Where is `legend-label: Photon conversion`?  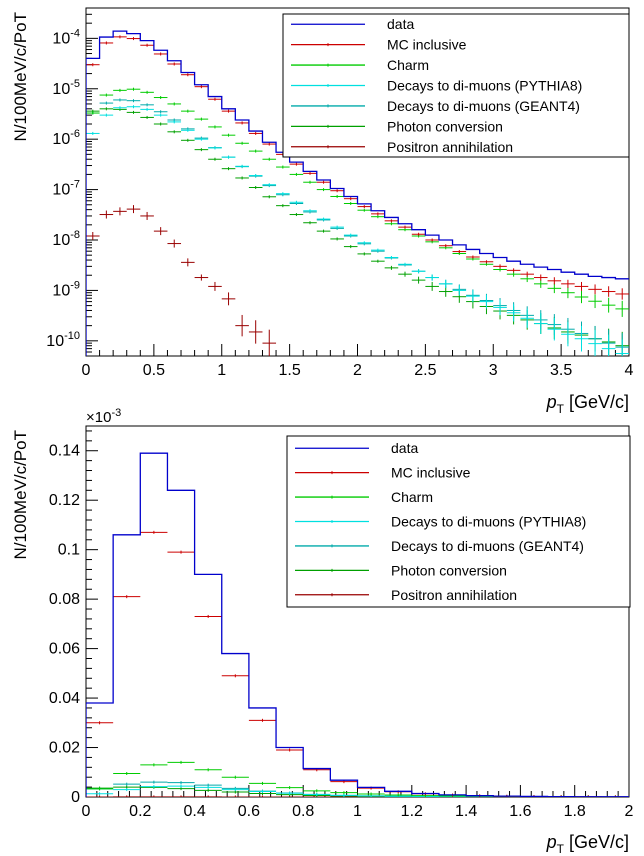
legend-label: Photon conversion is located at coordinates (449, 570).